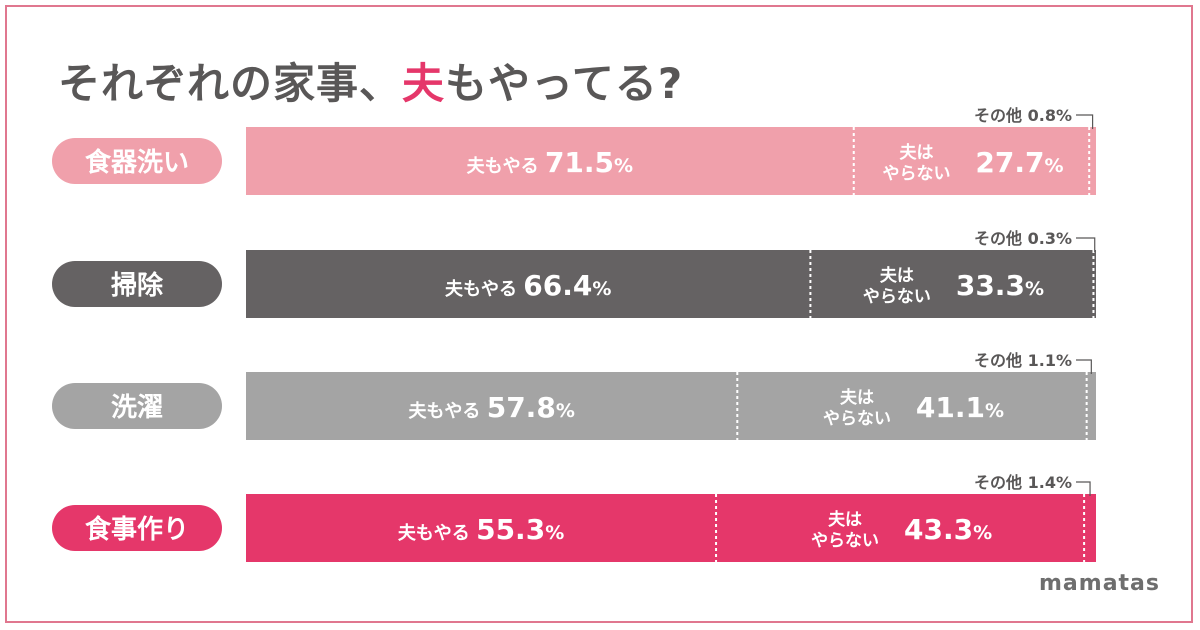  Describe the element at coordinates (1023, 482) in the screenshot. I see `value-label-other: その他 1.4%` at that location.